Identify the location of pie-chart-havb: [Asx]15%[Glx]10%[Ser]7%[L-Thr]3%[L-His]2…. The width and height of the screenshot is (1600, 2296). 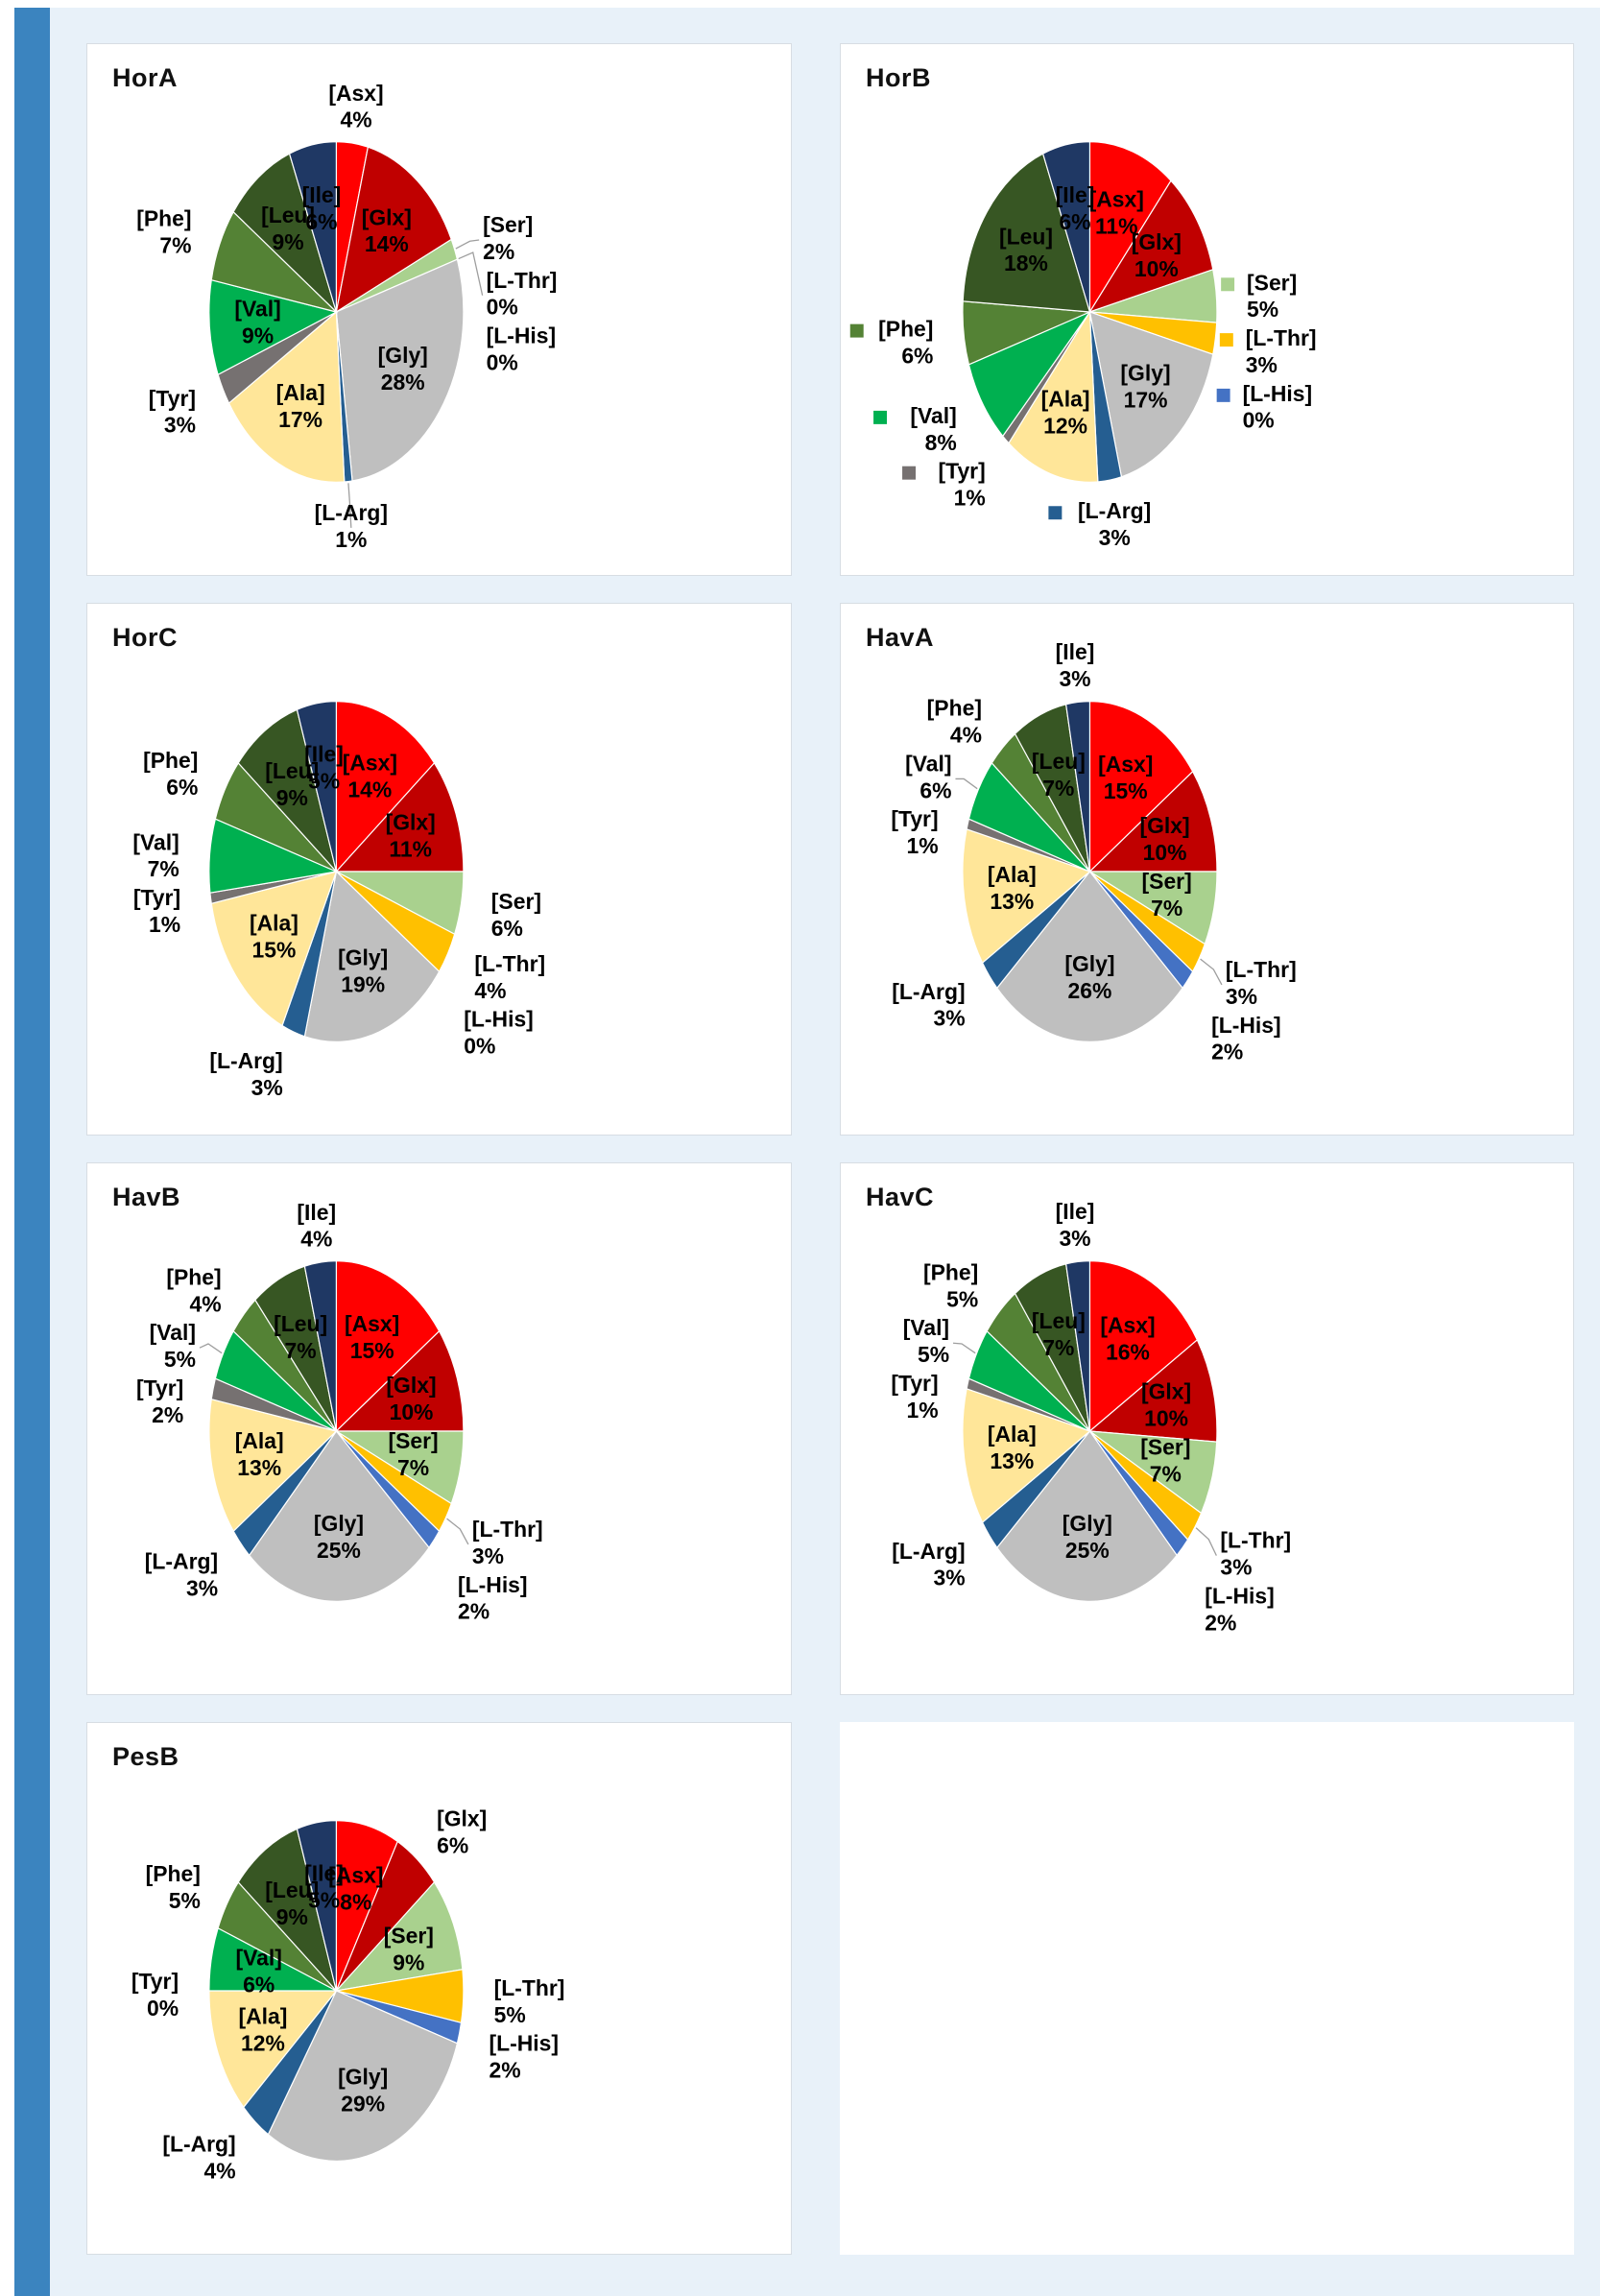
(339, 1412).